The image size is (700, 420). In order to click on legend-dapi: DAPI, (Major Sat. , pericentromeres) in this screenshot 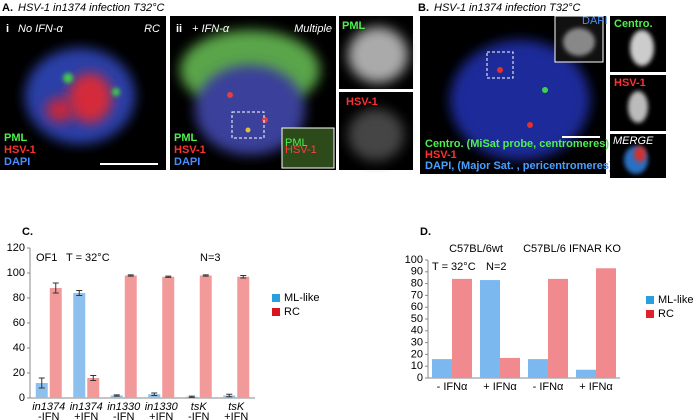, I will do `click(519, 166)`.